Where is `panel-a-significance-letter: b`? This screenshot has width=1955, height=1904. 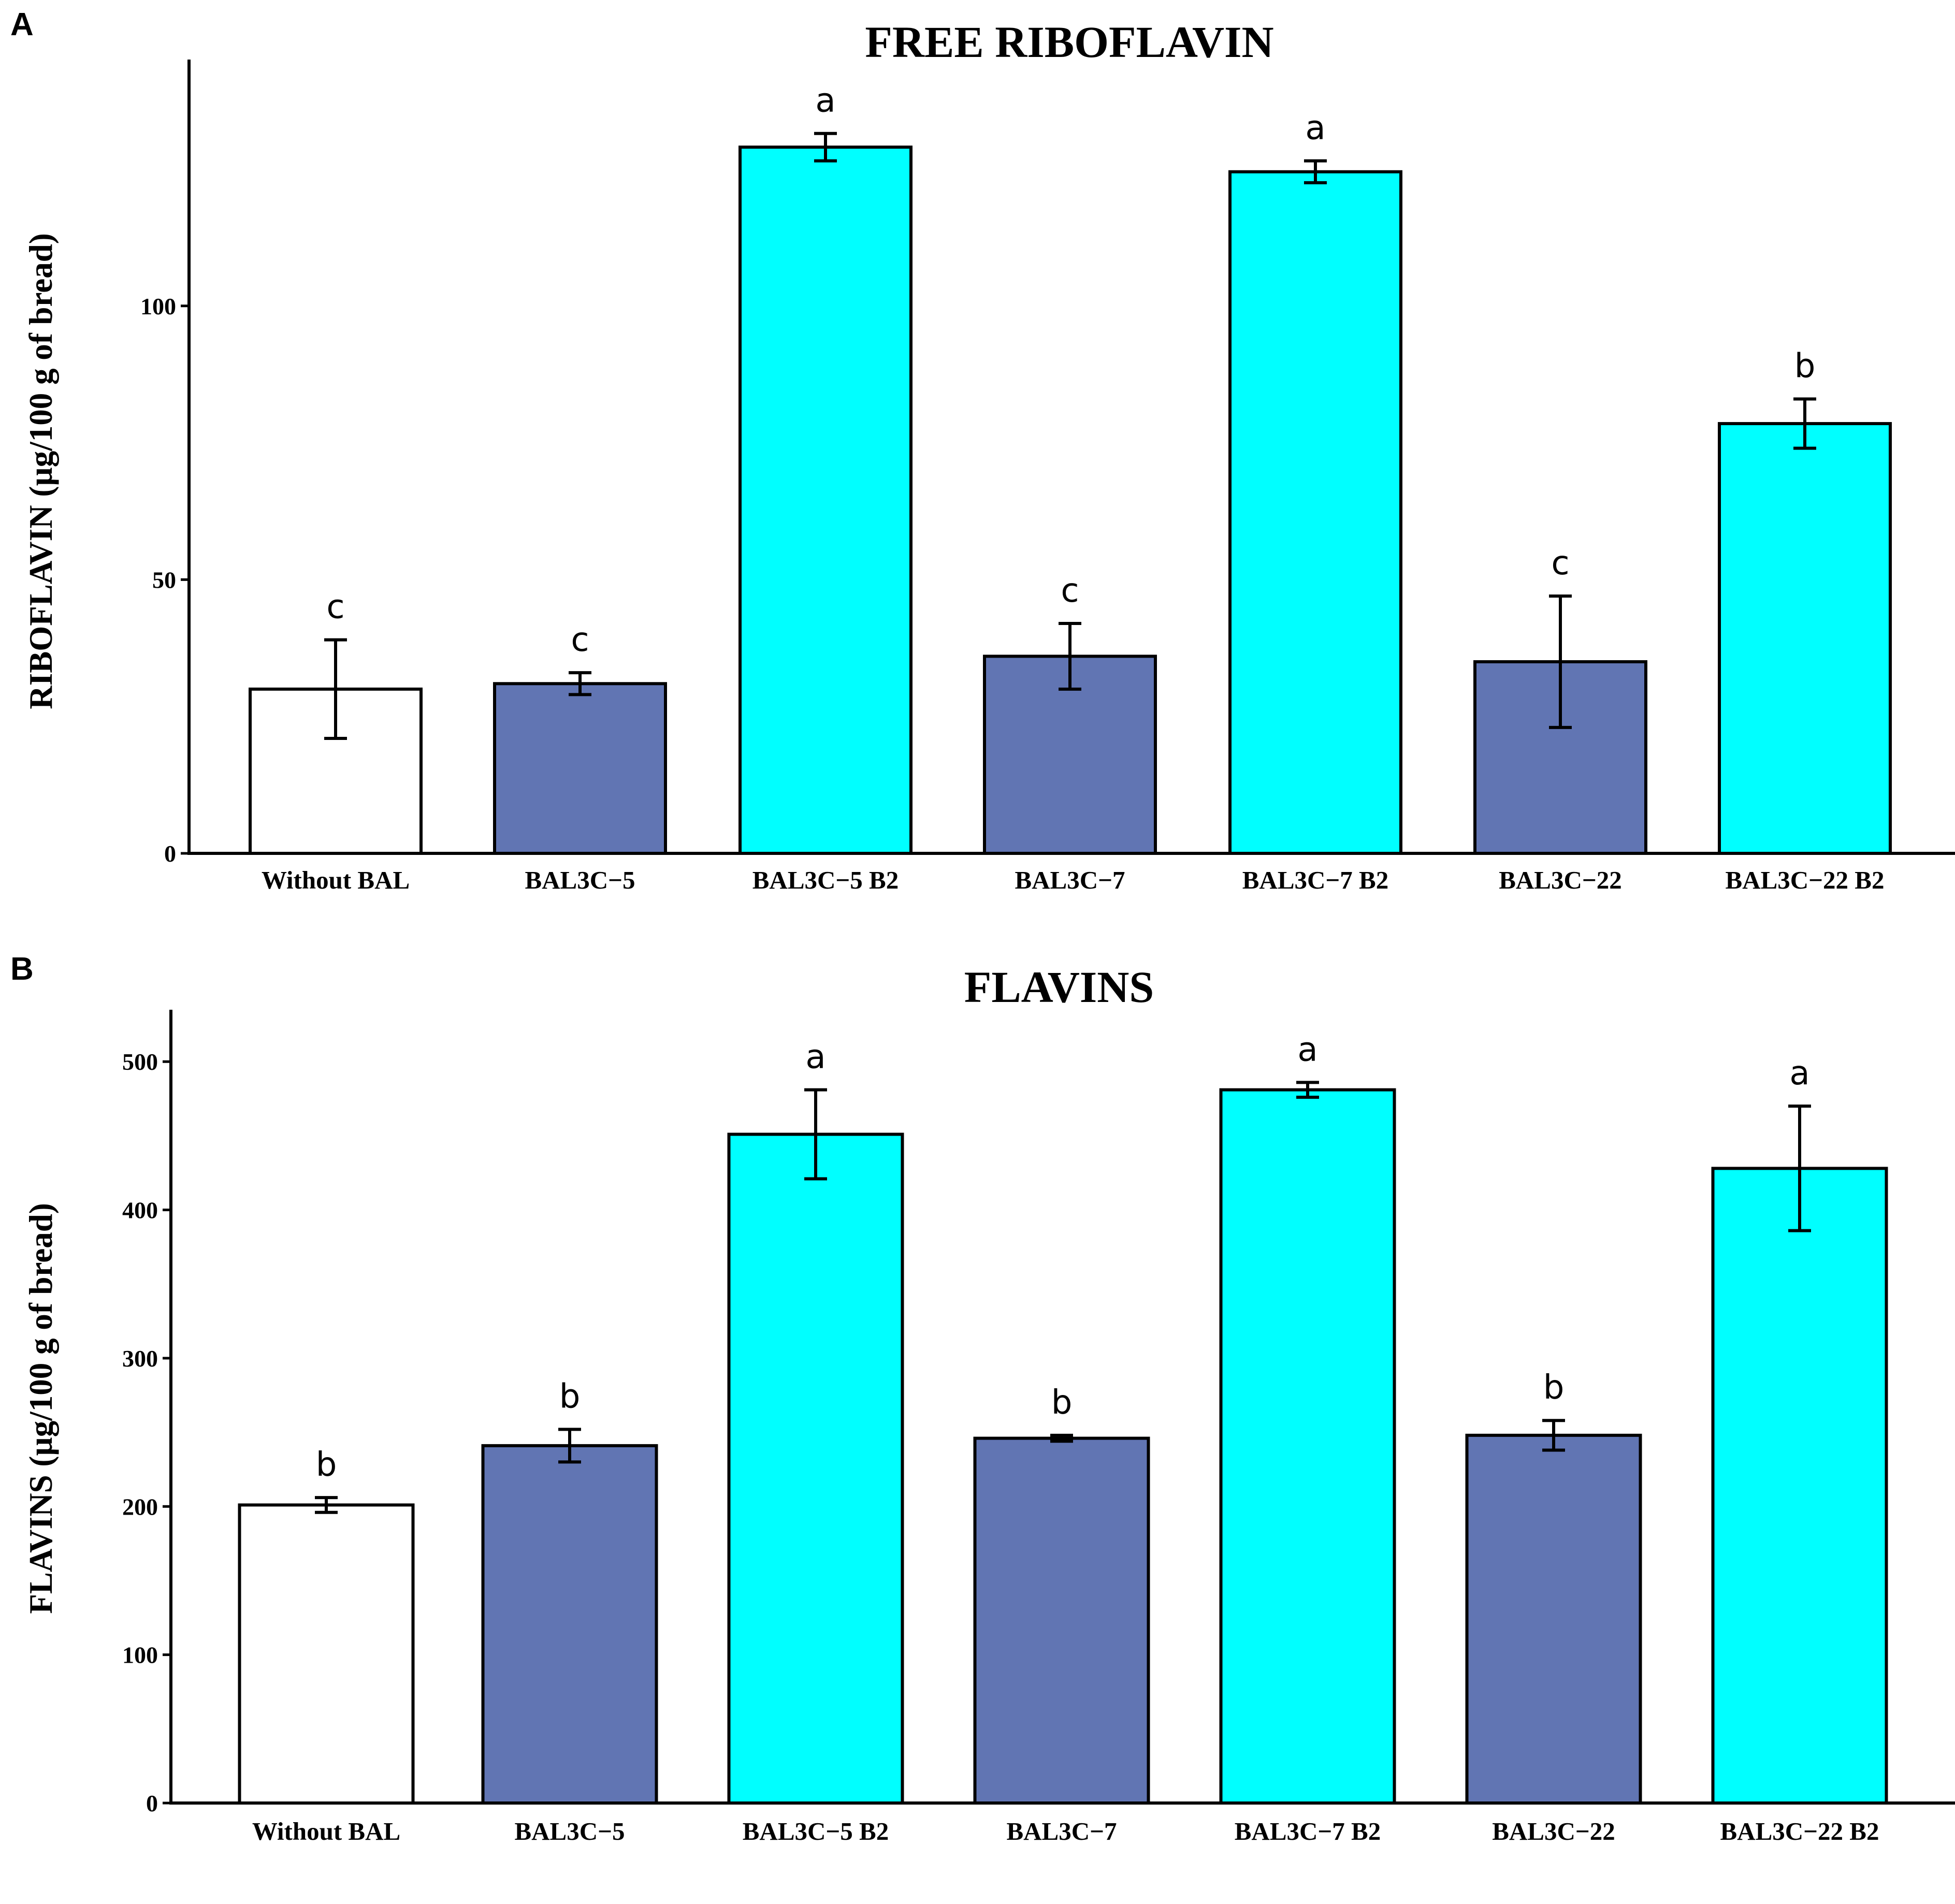
panel-a-significance-letter: b is located at coordinates (1805, 366).